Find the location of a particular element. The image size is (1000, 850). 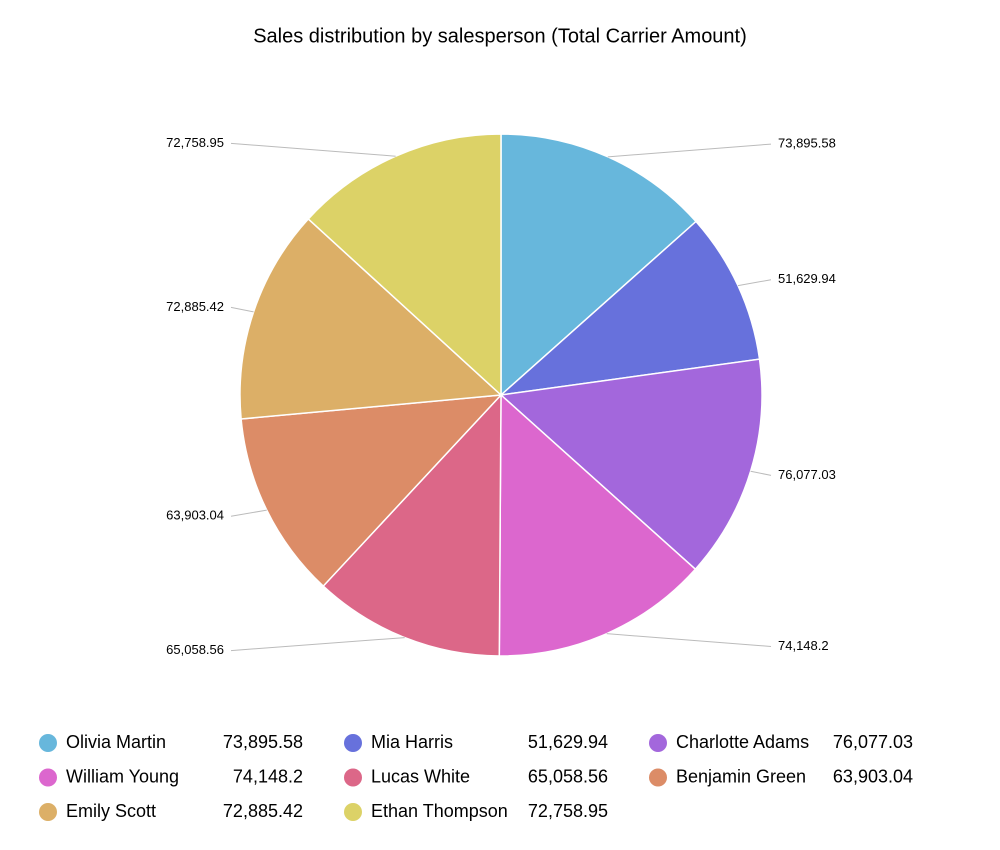

legend-label: Olivia Martin is located at coordinates (116, 742).